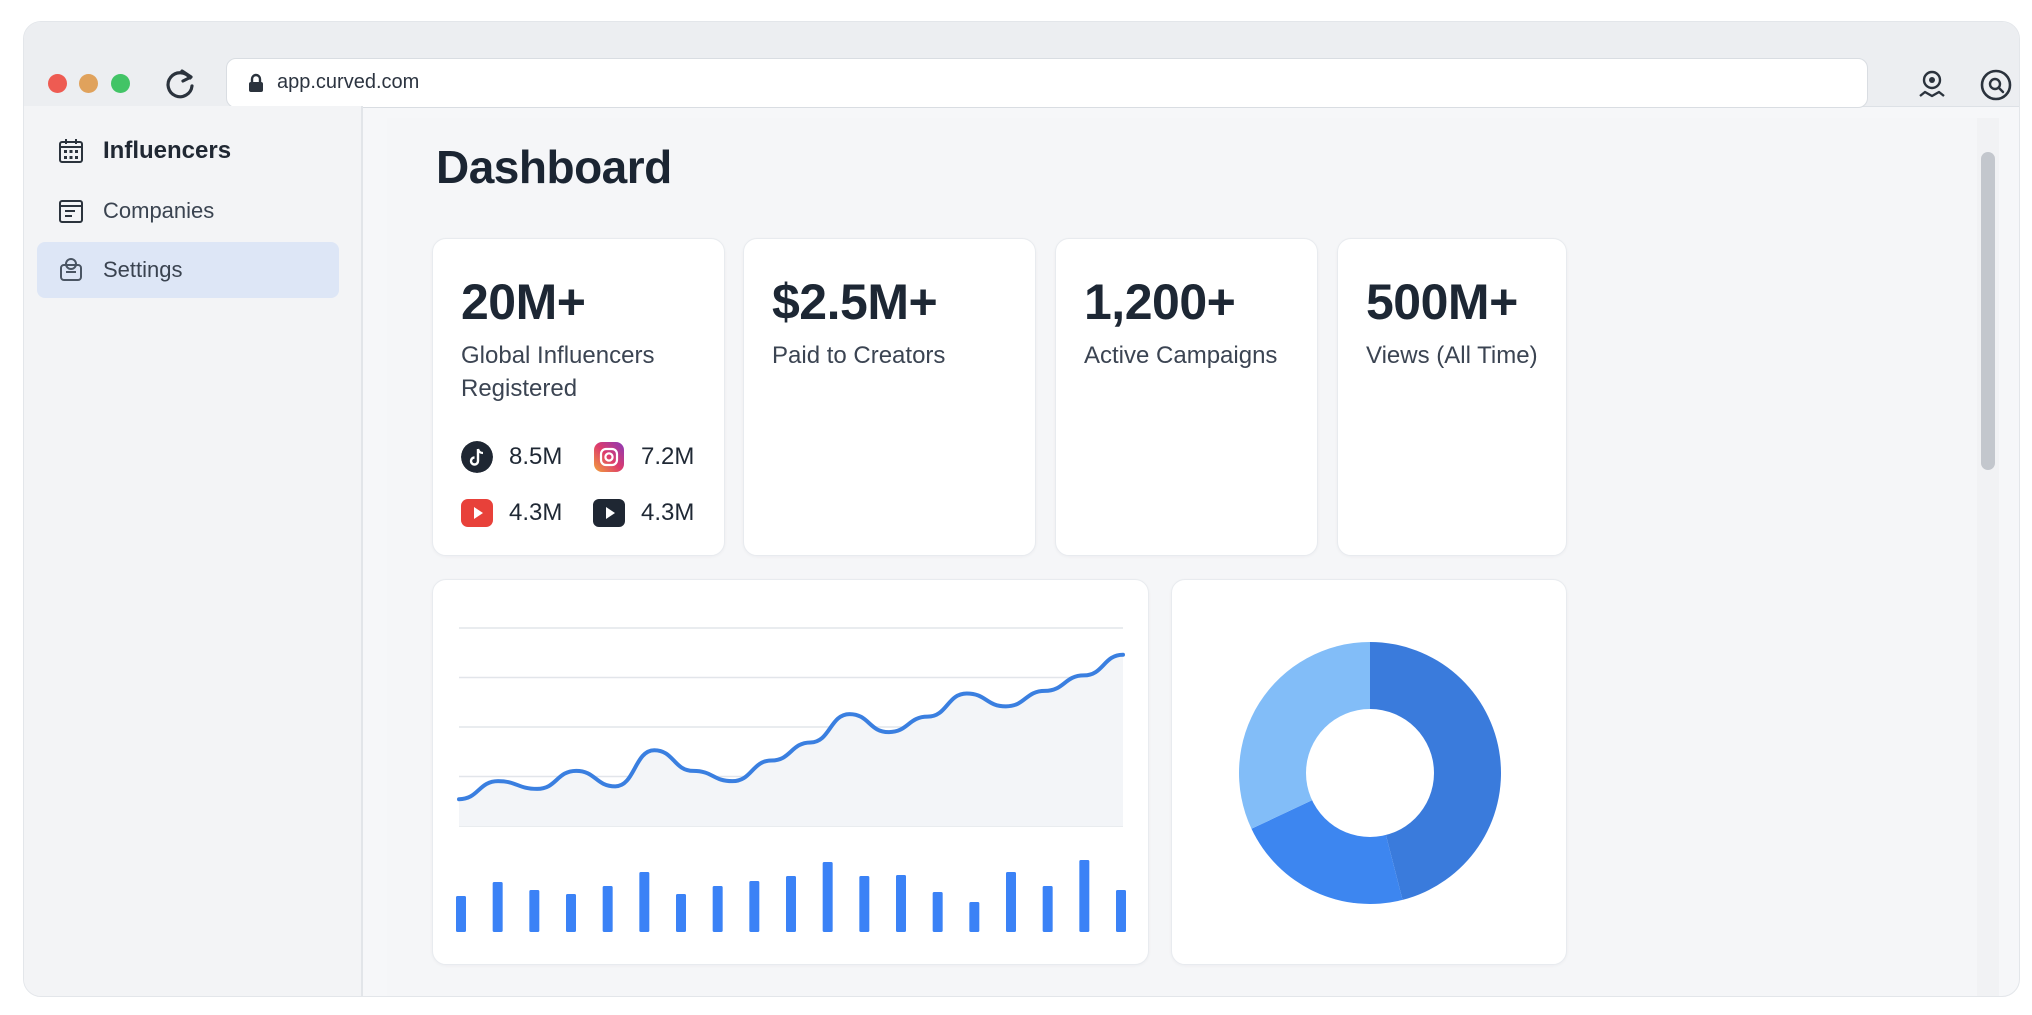  I want to click on donut-slice, so click(1436, 771).